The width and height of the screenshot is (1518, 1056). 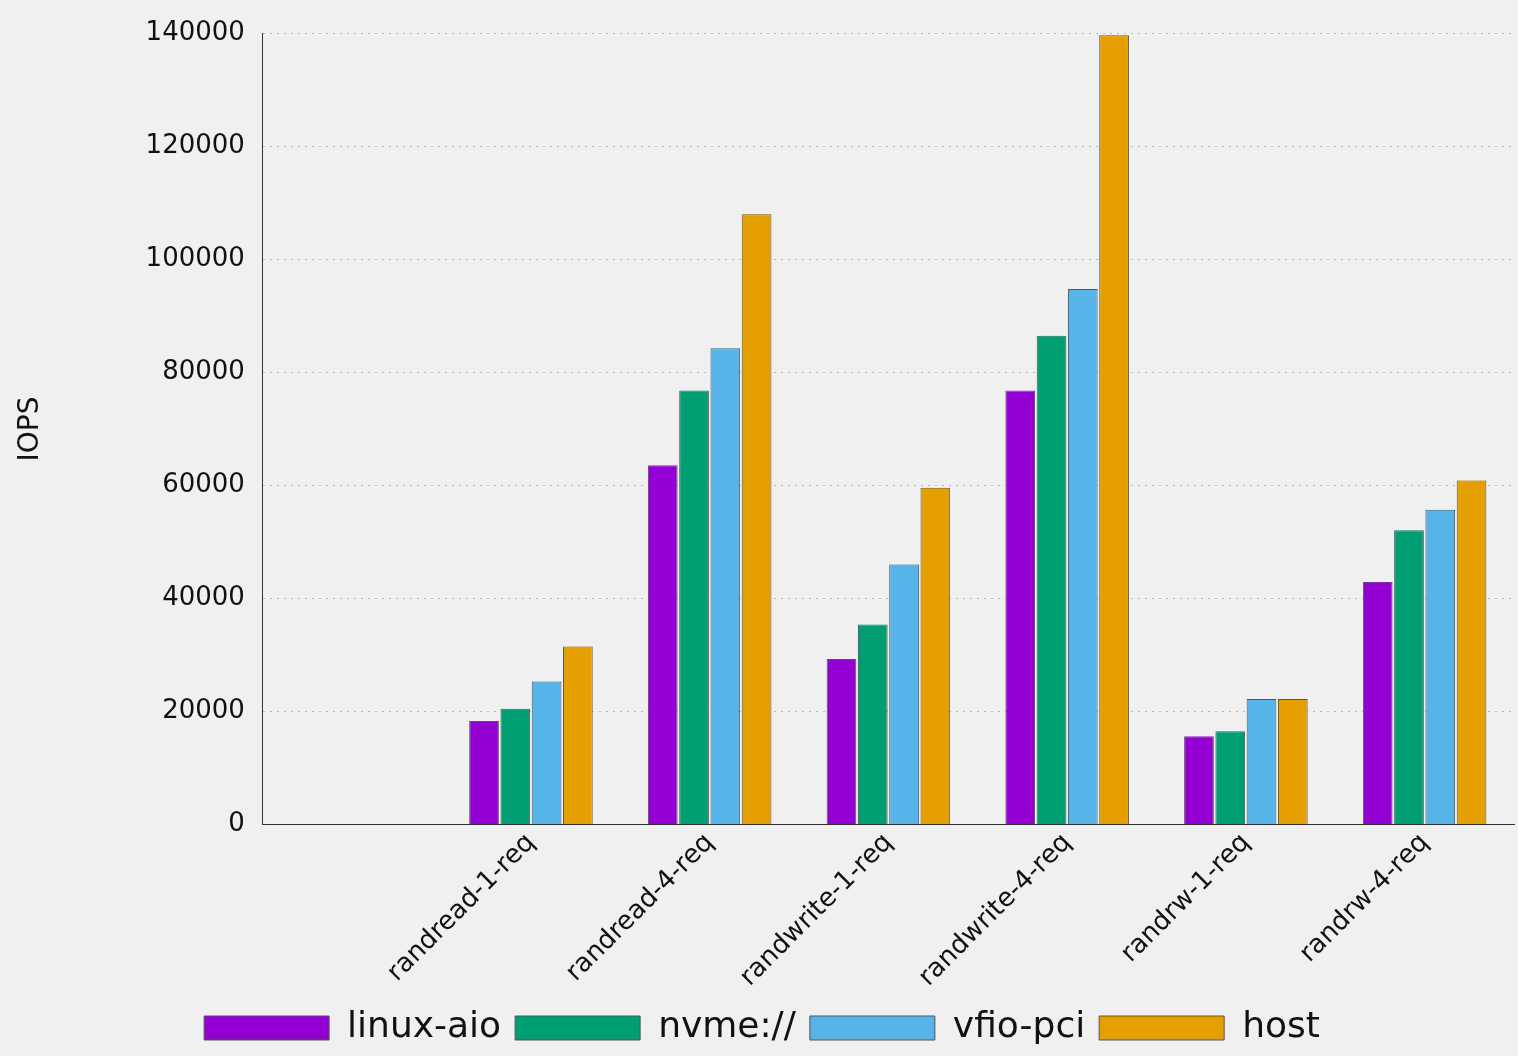 I want to click on y-tick-label: 80000, so click(x=203, y=370).